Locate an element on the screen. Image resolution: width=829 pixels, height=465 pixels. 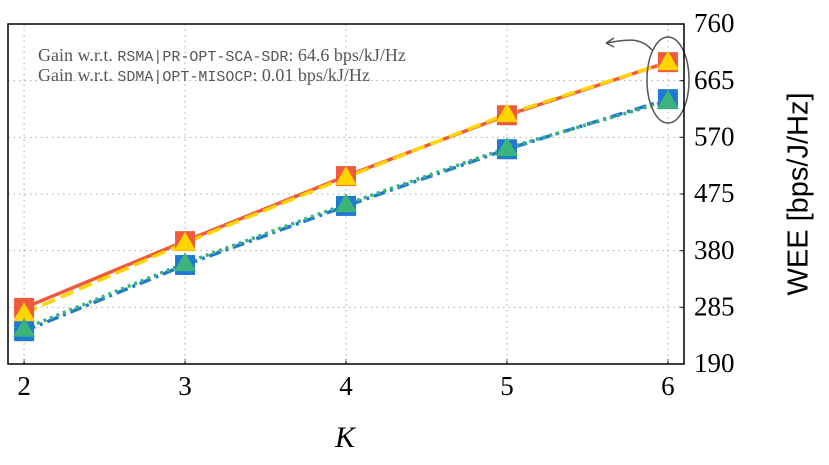
y-tick-label: 475 is located at coordinates (714, 193).